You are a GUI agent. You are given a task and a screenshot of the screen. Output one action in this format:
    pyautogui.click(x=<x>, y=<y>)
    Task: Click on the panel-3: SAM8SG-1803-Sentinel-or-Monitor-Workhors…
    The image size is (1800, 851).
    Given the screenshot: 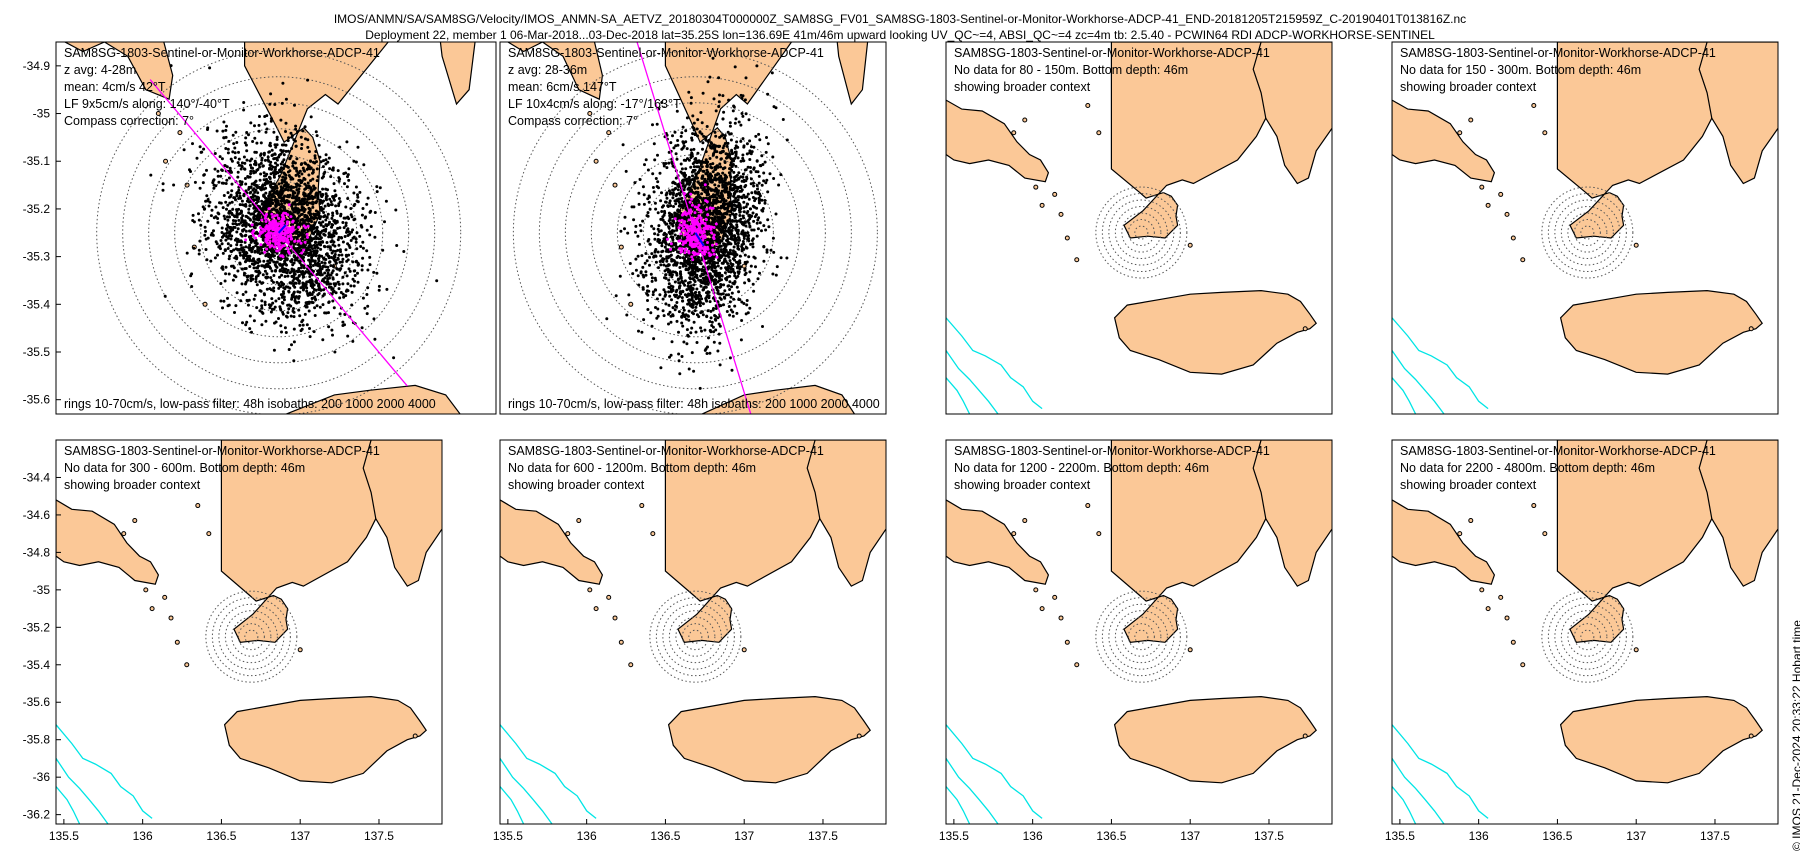 What is the action you would take?
    pyautogui.click(x=1140, y=228)
    